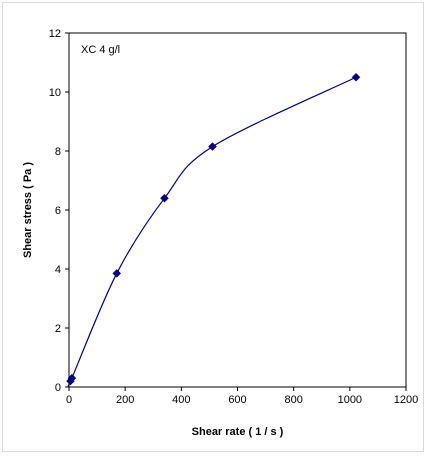  What do you see at coordinates (125, 400) in the screenshot?
I see `x-tick-label: 200` at bounding box center [125, 400].